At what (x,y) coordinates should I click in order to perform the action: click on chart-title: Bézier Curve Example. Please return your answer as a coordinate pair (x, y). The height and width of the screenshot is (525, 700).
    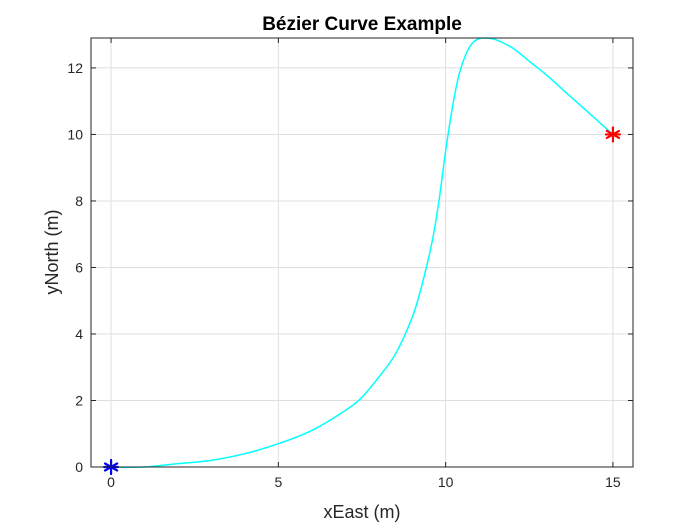
    Looking at the image, I should click on (362, 24).